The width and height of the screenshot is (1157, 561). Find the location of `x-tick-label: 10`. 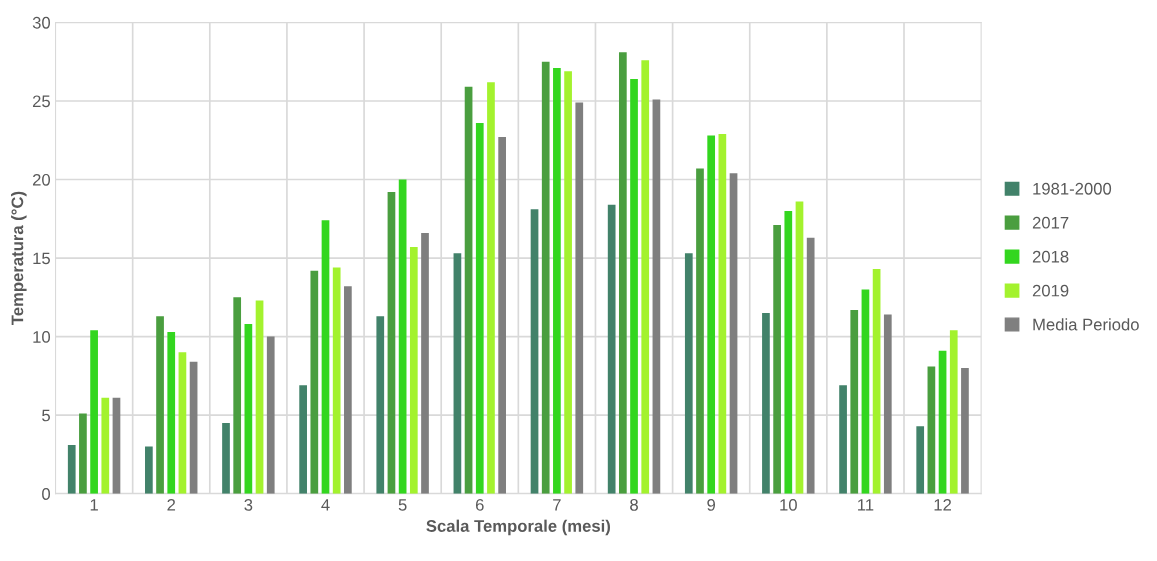

x-tick-label: 10 is located at coordinates (788, 504).